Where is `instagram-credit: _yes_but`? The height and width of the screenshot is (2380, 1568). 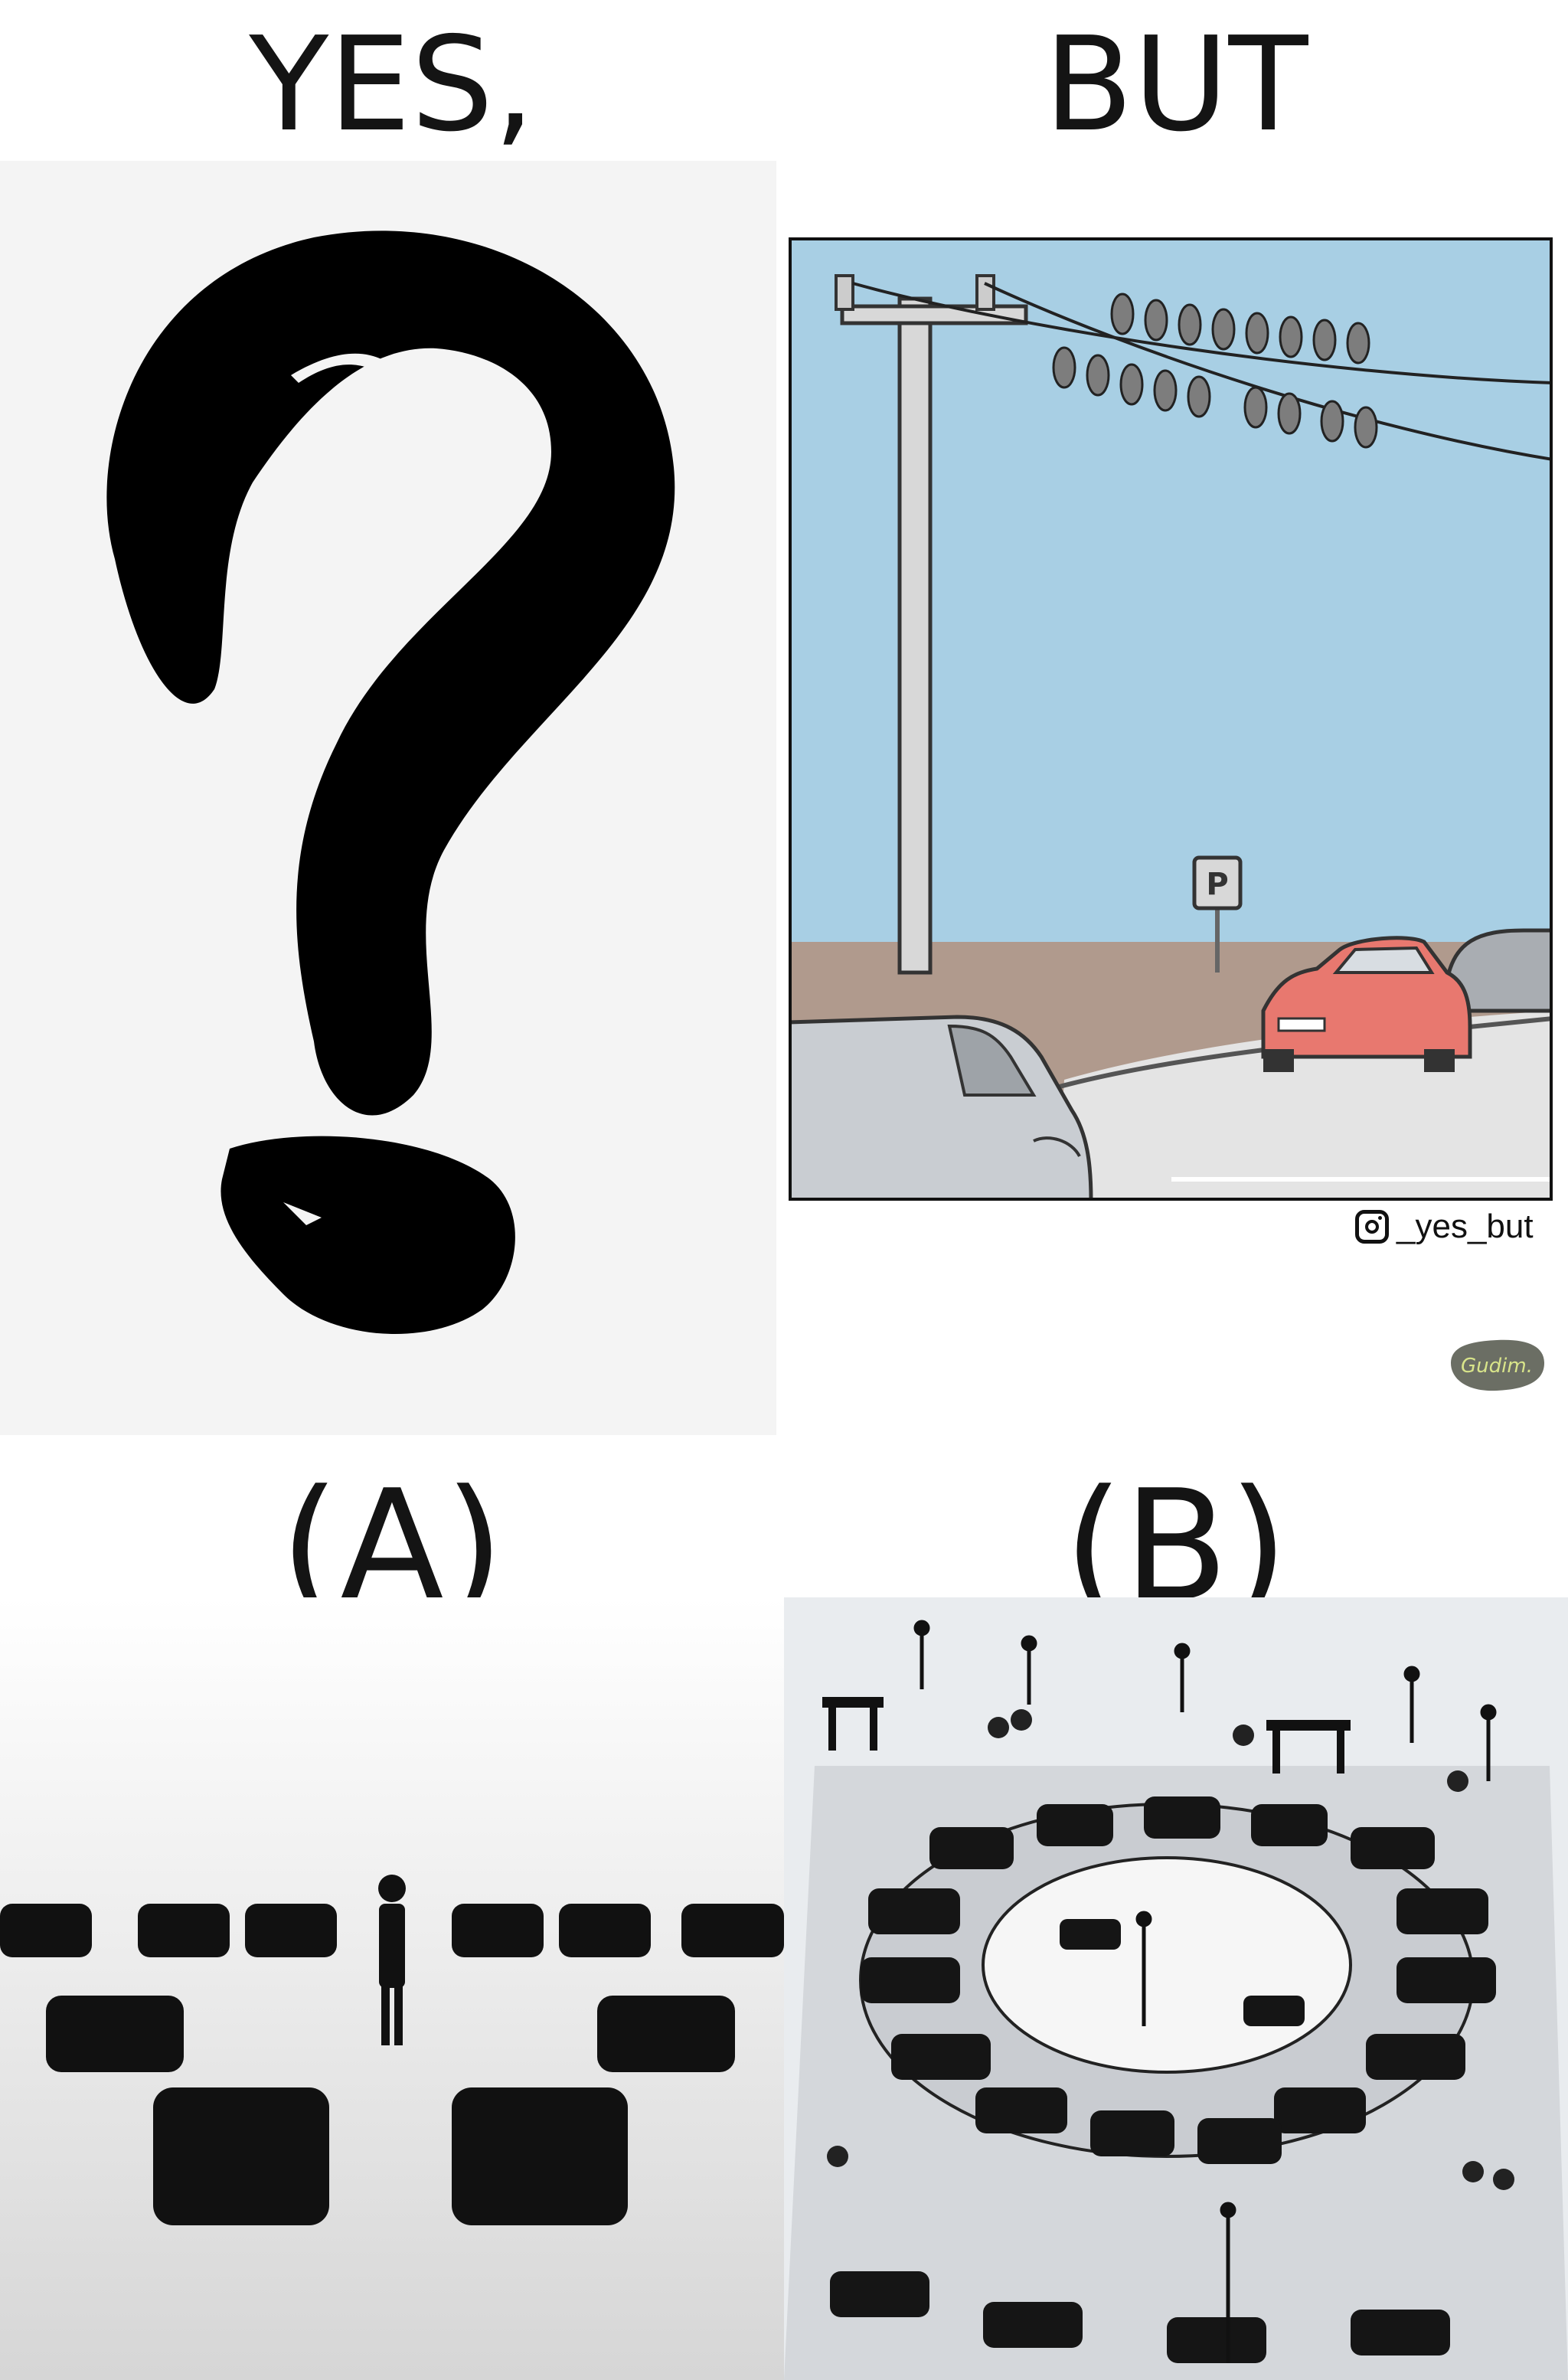
instagram-credit: _yes_but is located at coordinates (1444, 1226).